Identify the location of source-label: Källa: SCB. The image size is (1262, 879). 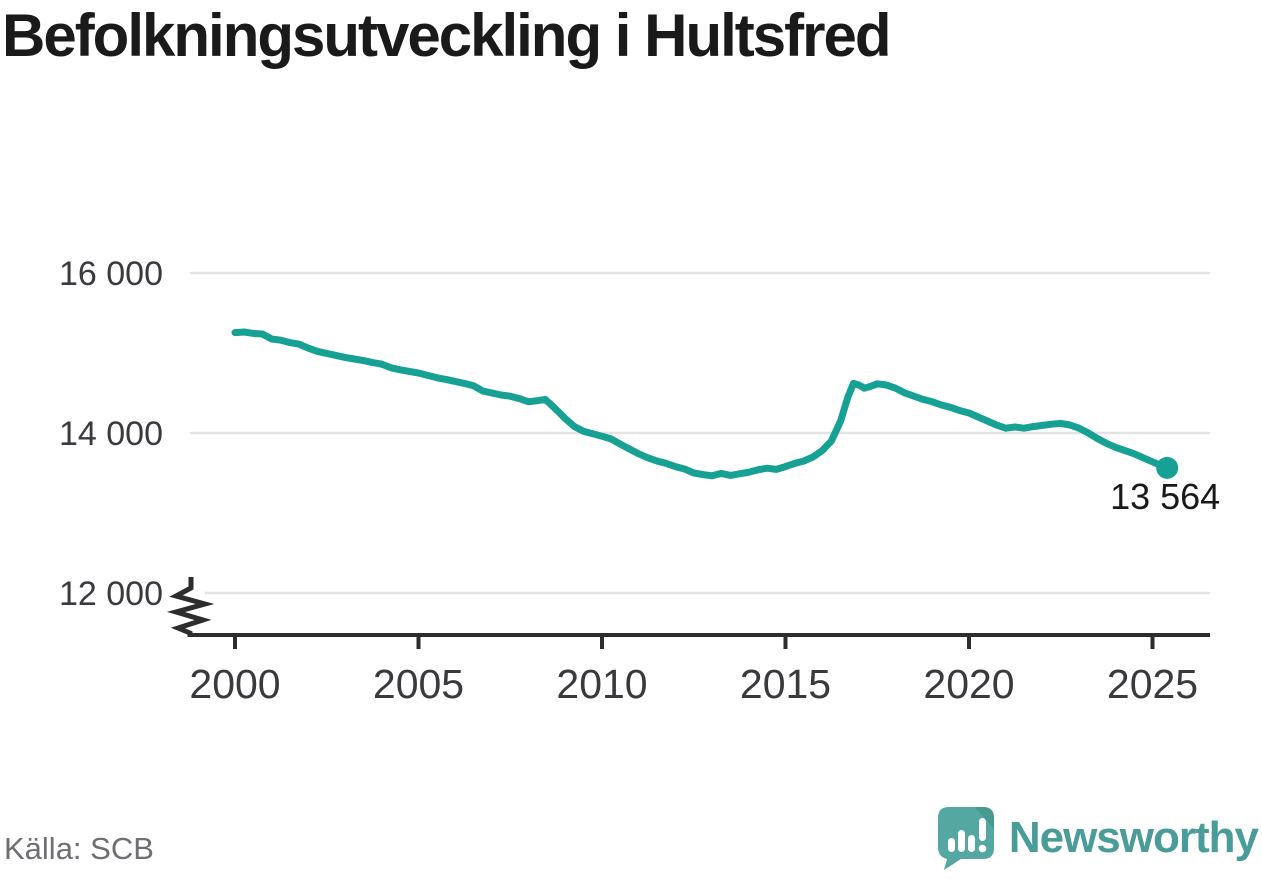
(79, 848).